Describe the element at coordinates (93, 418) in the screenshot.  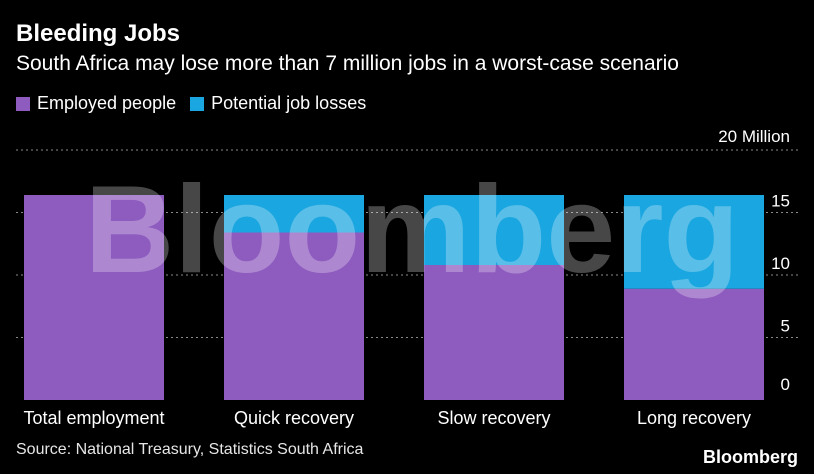
I see `x-category-label: Total employment` at that location.